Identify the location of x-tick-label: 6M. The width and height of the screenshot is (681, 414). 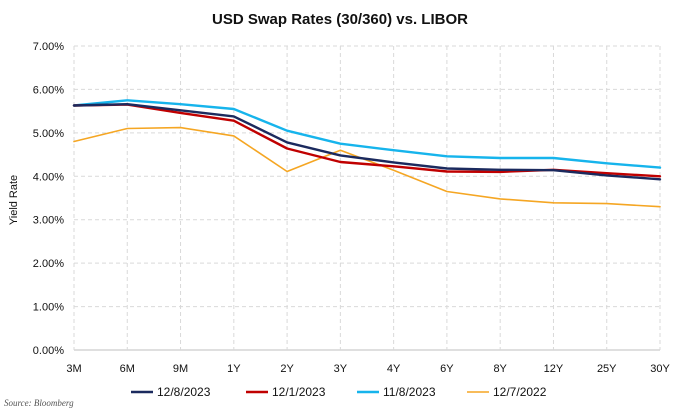
(127, 369).